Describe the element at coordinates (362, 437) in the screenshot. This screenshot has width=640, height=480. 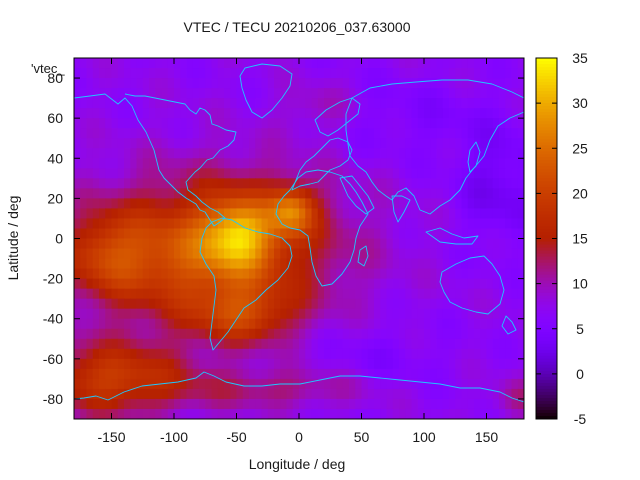
I see `x-tick-label: 50` at that location.